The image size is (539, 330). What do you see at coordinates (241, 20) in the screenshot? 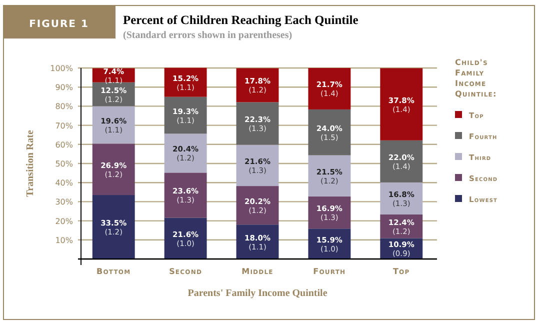
I see `chart-title: Percent of Children Reaching Each Quintile` at bounding box center [241, 20].